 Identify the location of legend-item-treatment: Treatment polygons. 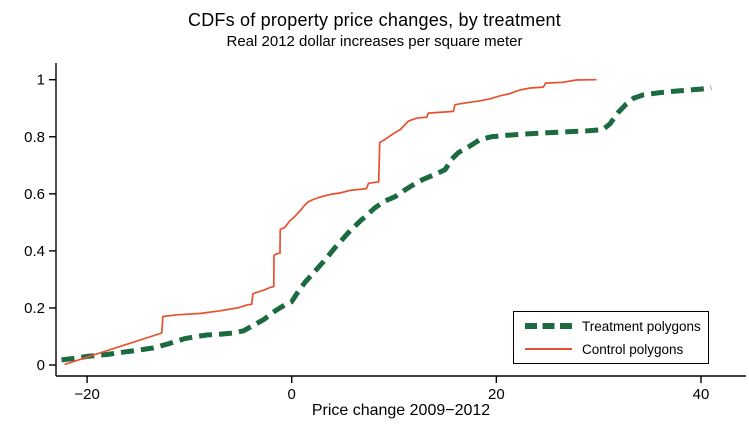
(611, 326).